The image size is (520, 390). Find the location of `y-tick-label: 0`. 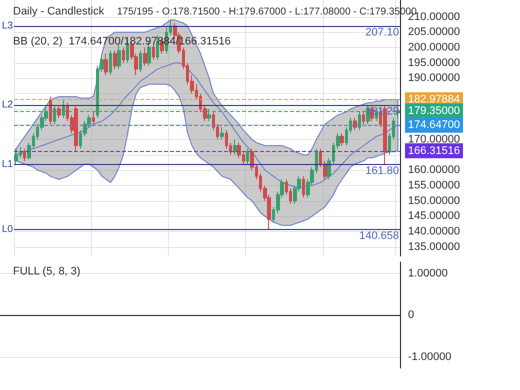

y-tick-label: 0 is located at coordinates (411, 315).